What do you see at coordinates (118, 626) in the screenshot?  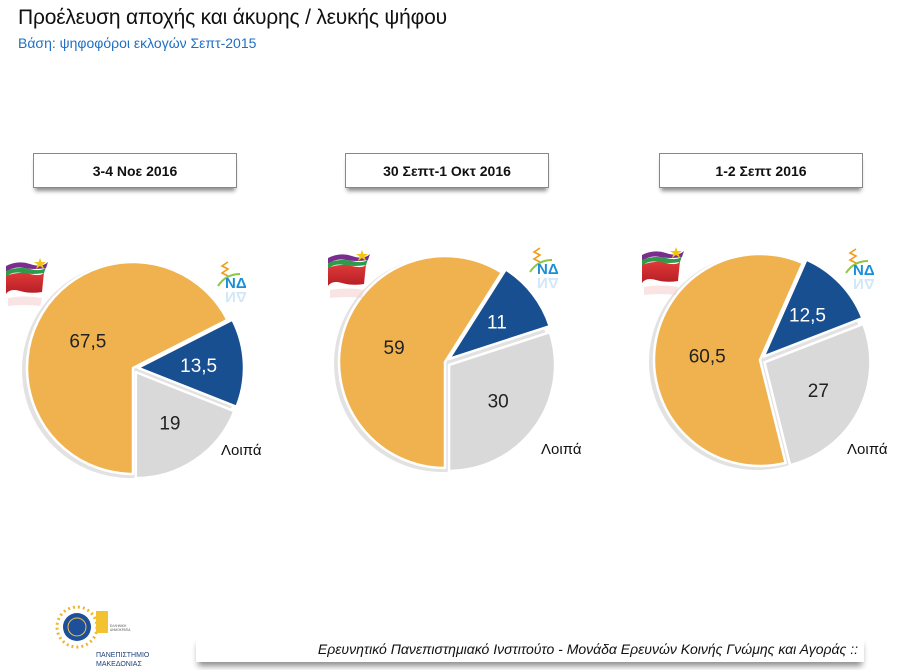 I see `logo-small-line-1: ΕΛΛΗΝΙΚΗ` at bounding box center [118, 626].